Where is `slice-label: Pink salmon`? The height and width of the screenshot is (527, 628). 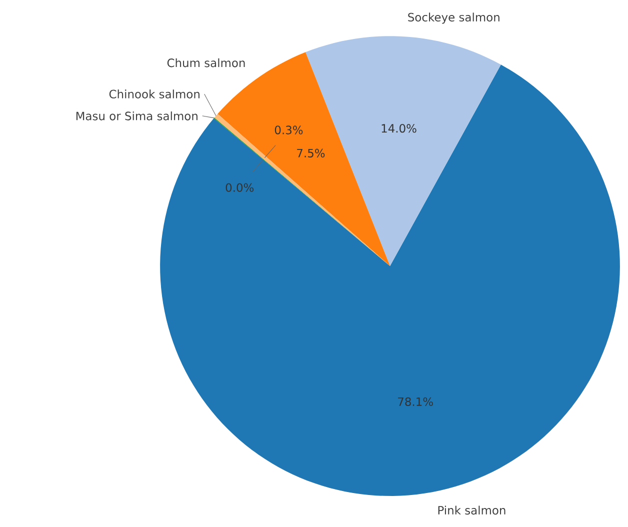 slice-label: Pink salmon is located at coordinates (472, 510).